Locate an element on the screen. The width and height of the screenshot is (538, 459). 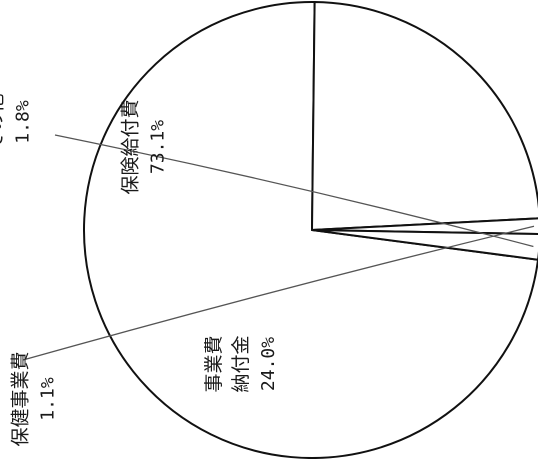
slice-sonota is located at coordinates (424, 245).